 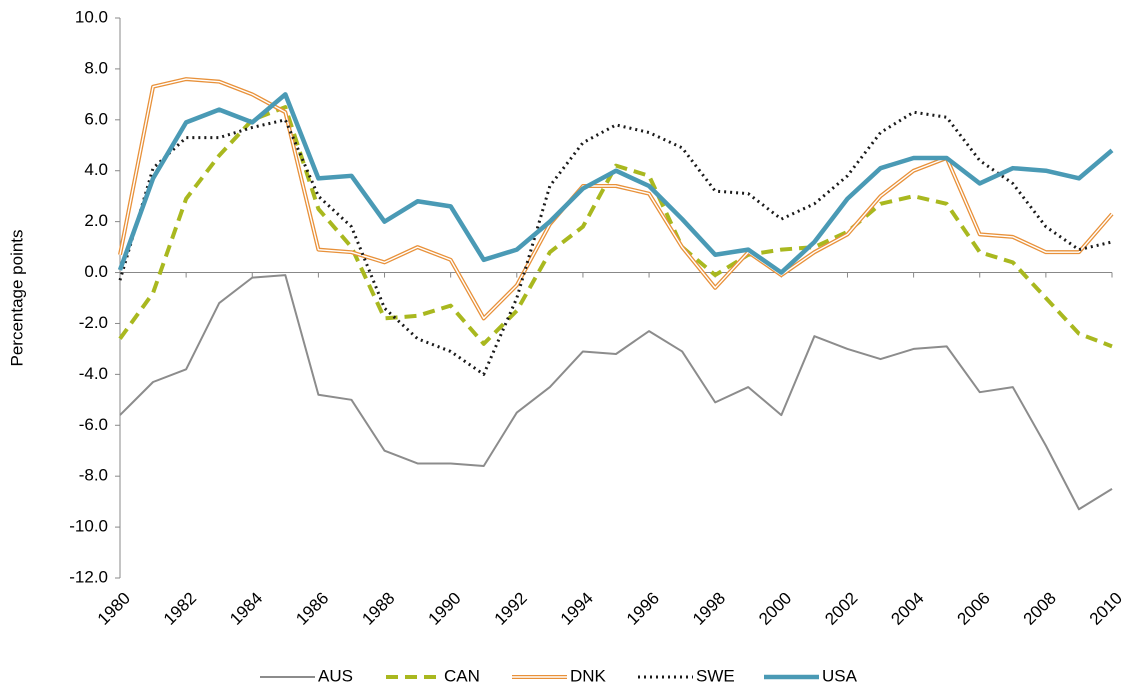 What do you see at coordinates (88, 526) in the screenshot?
I see `y-tick-label: -10.0` at bounding box center [88, 526].